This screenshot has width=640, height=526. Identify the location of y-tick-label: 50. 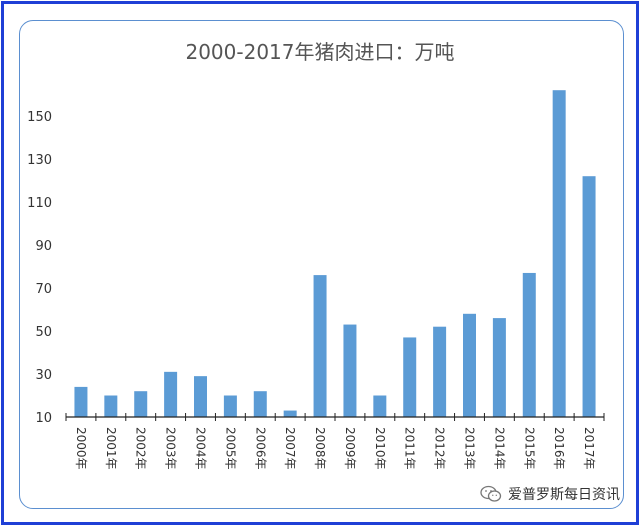
(43, 332).